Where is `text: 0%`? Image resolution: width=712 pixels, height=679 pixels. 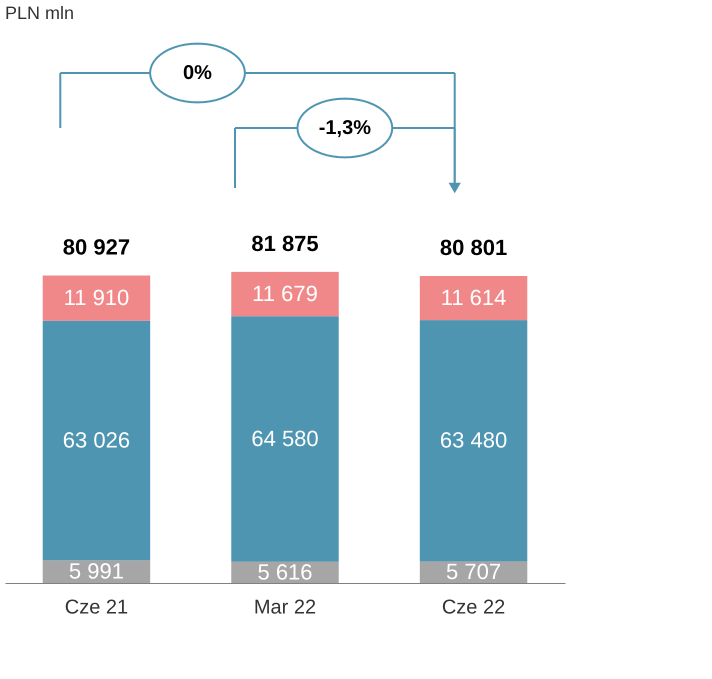
text: 0% is located at coordinates (197, 73).